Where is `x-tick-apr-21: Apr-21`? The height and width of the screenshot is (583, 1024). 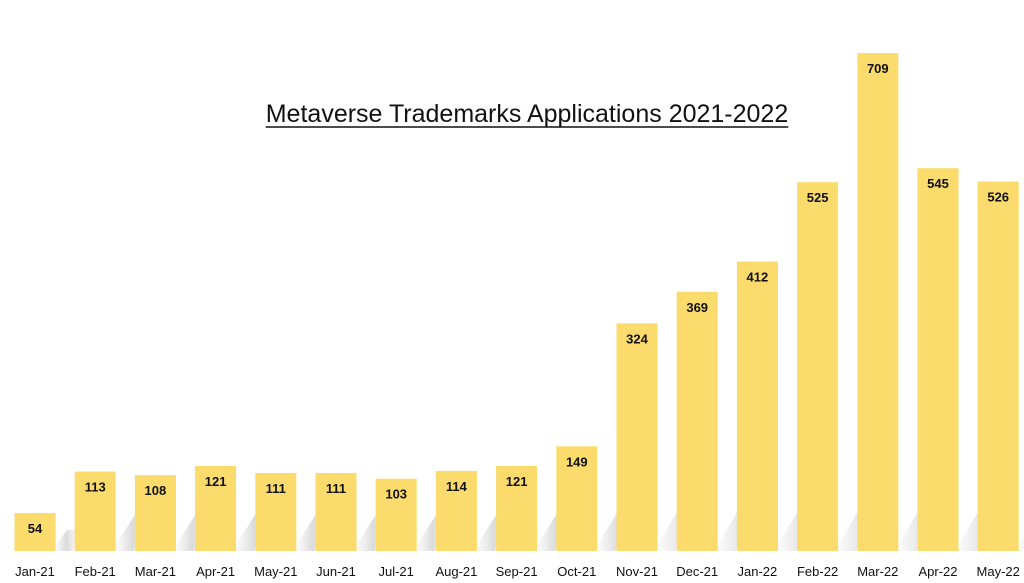 x-tick-apr-21: Apr-21 is located at coordinates (215, 571).